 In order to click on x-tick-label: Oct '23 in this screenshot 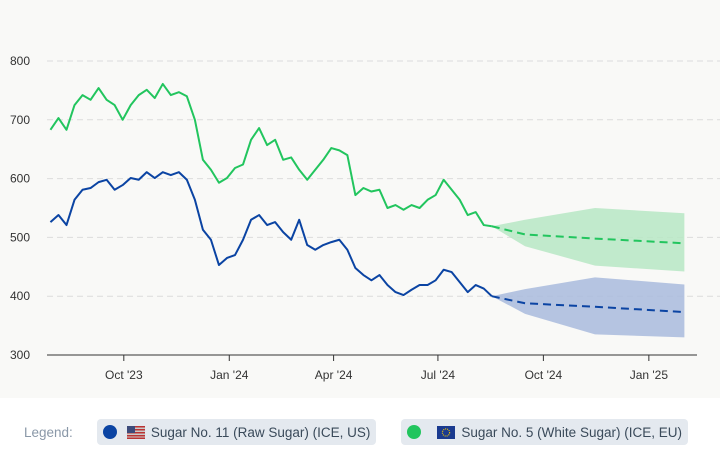, I will do `click(124, 375)`.